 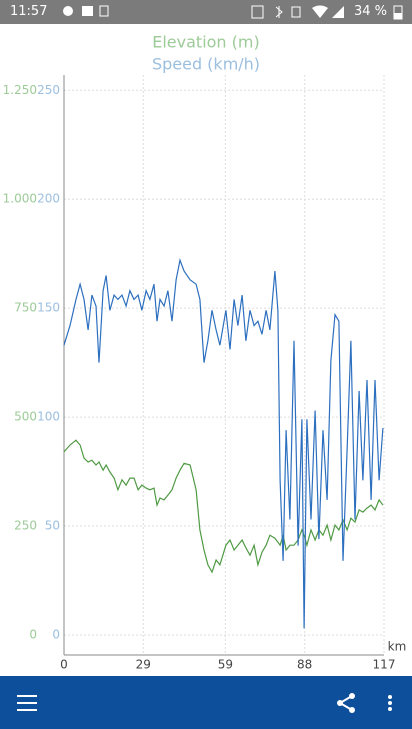 What do you see at coordinates (206, 64) in the screenshot?
I see `legend-entry: Speed (km/h)` at bounding box center [206, 64].